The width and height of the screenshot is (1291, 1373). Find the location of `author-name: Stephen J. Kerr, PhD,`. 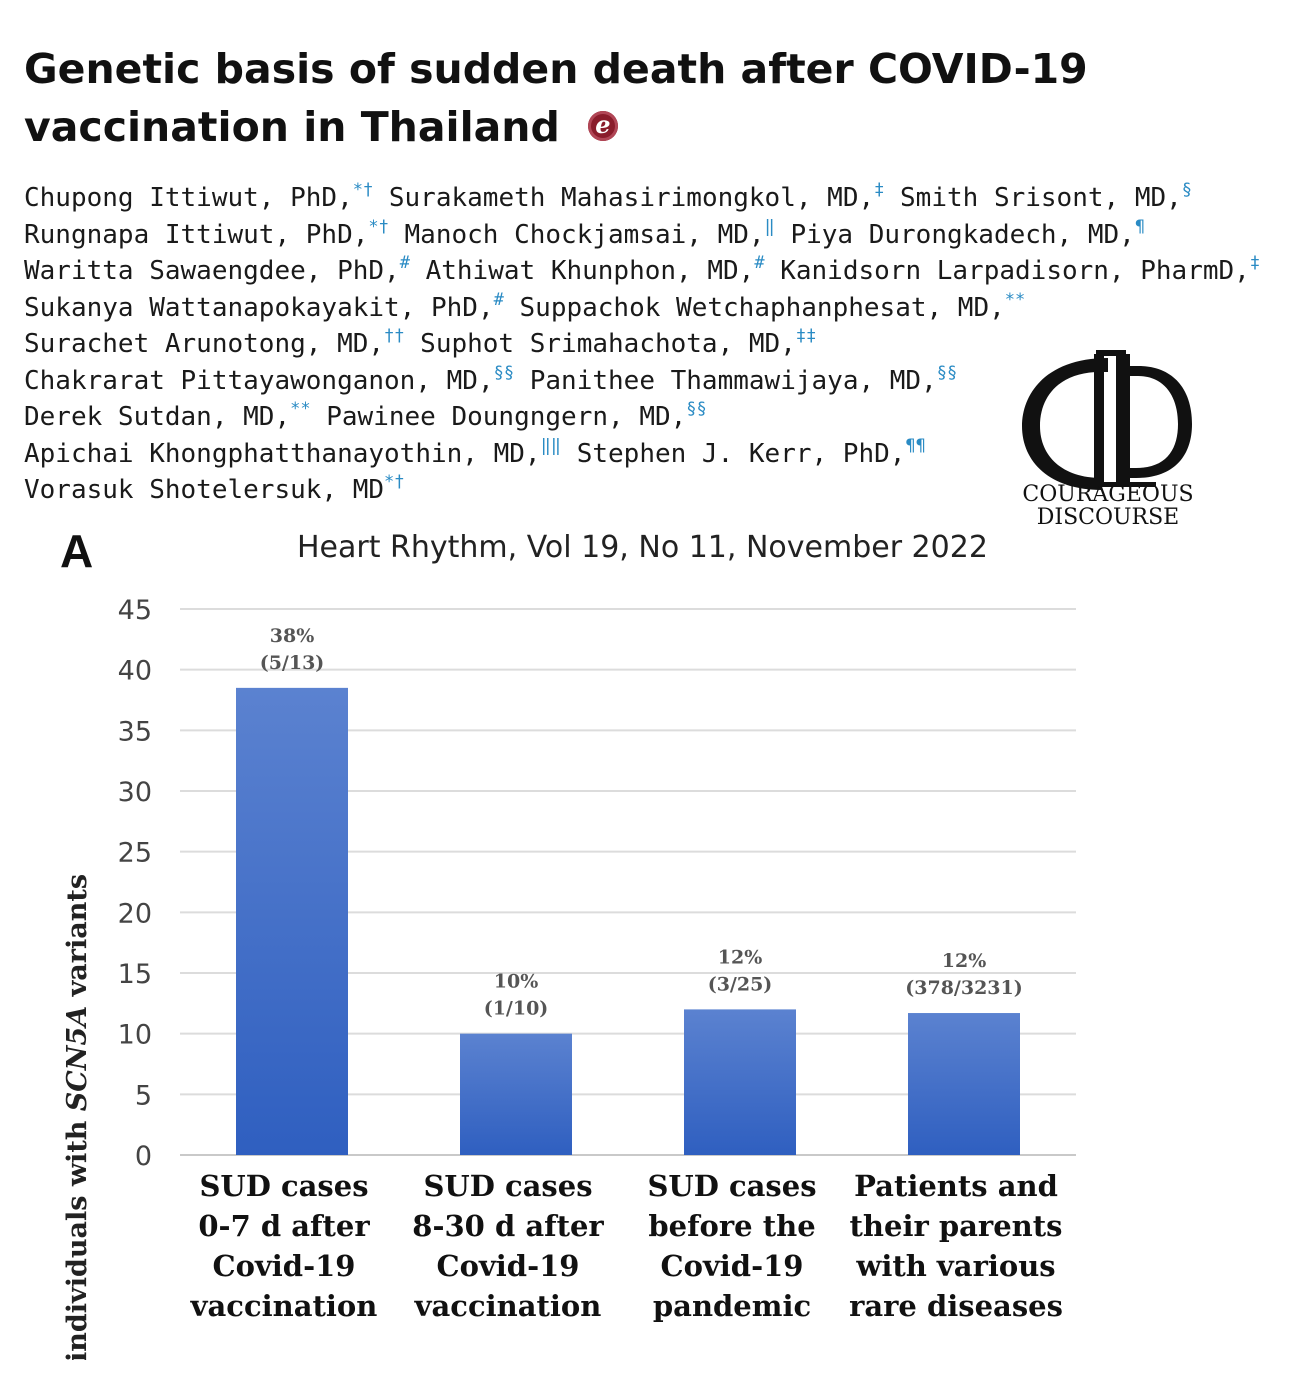

author-name: Stephen J. Kerr, PhD, is located at coordinates (733, 453).